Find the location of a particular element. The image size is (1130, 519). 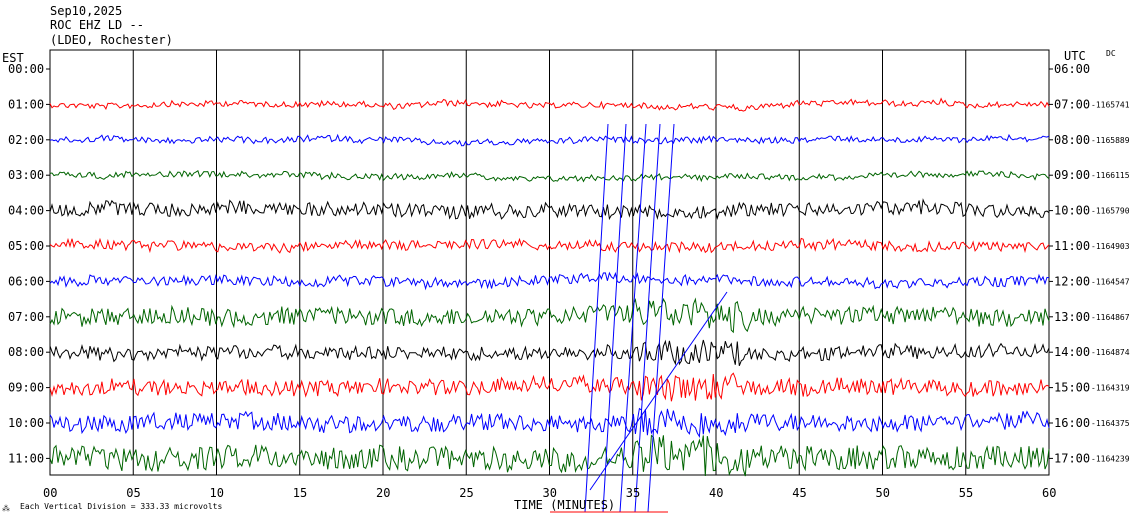

x-tick-label: 60 is located at coordinates (1049, 493).